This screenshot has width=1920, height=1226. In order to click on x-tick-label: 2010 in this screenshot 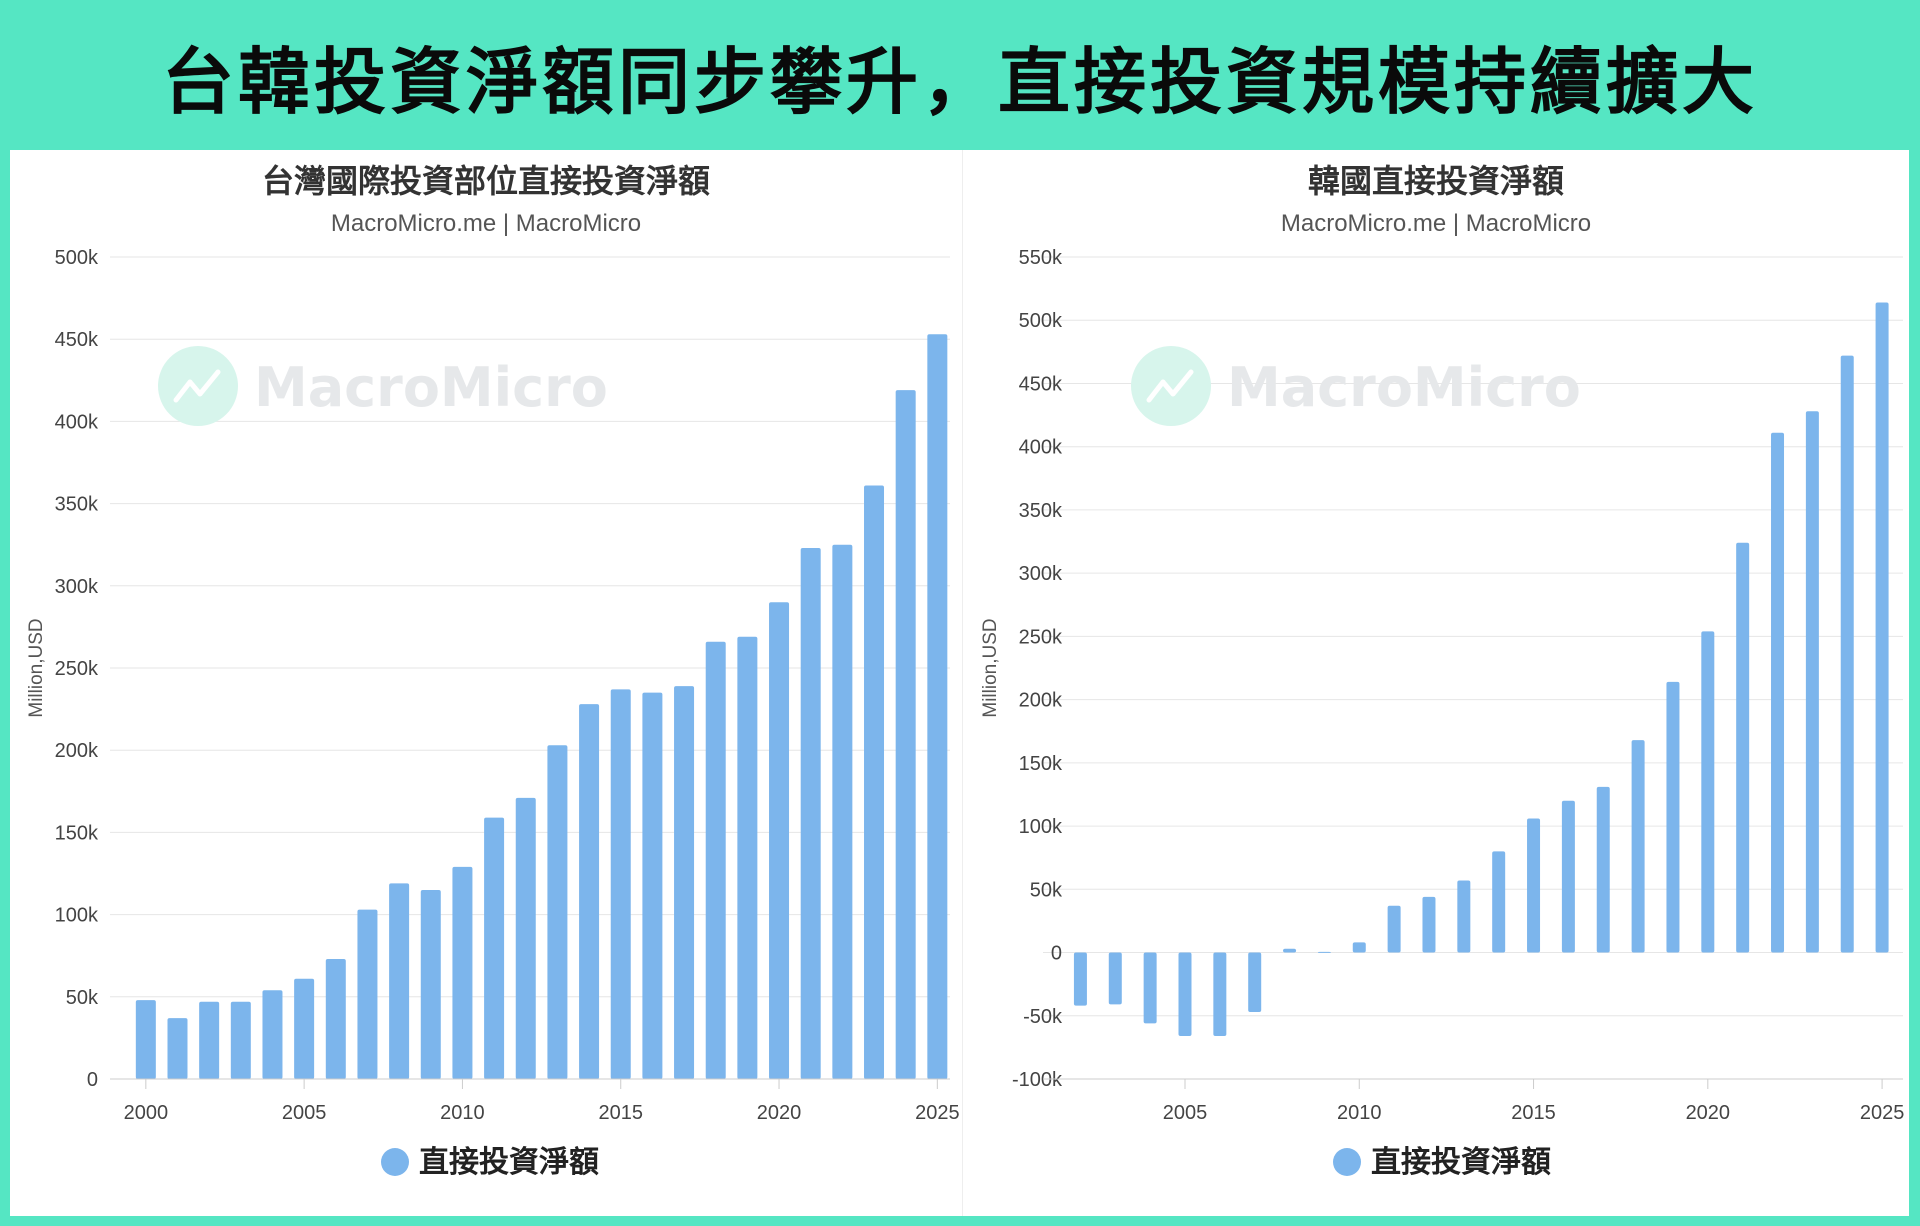, I will do `click(1359, 1113)`.